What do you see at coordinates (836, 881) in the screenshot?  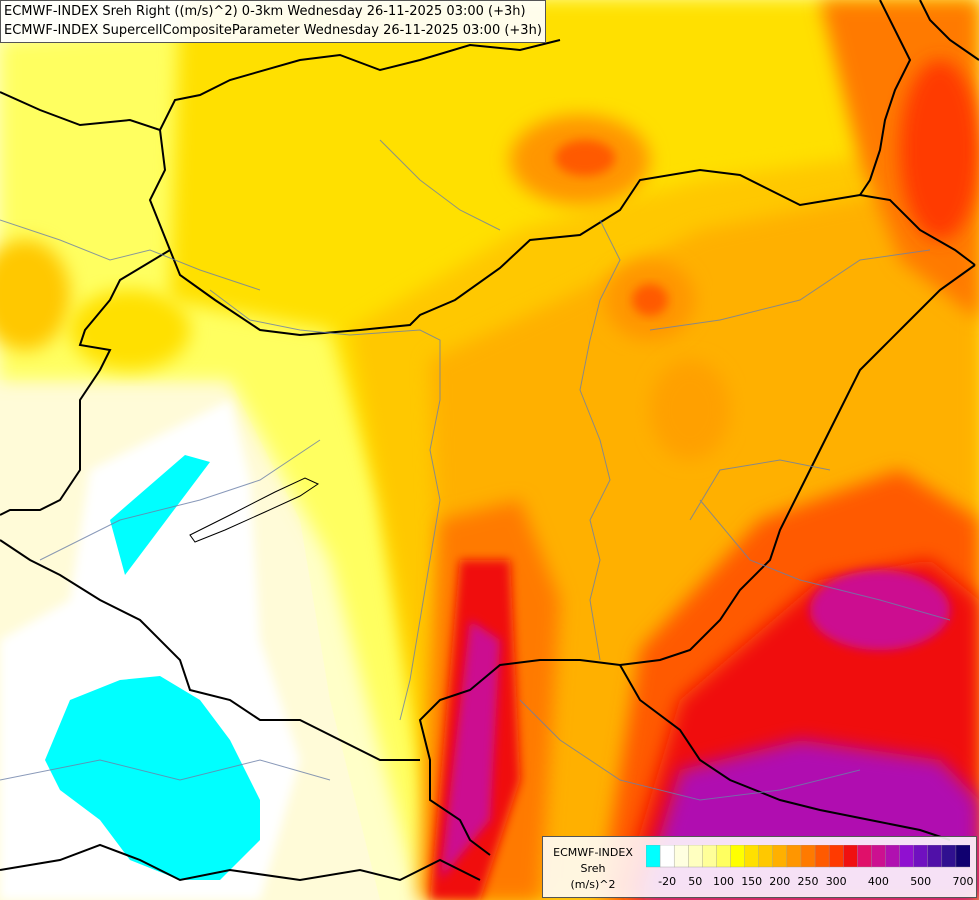 I see `legend-tick-label: 300` at bounding box center [836, 881].